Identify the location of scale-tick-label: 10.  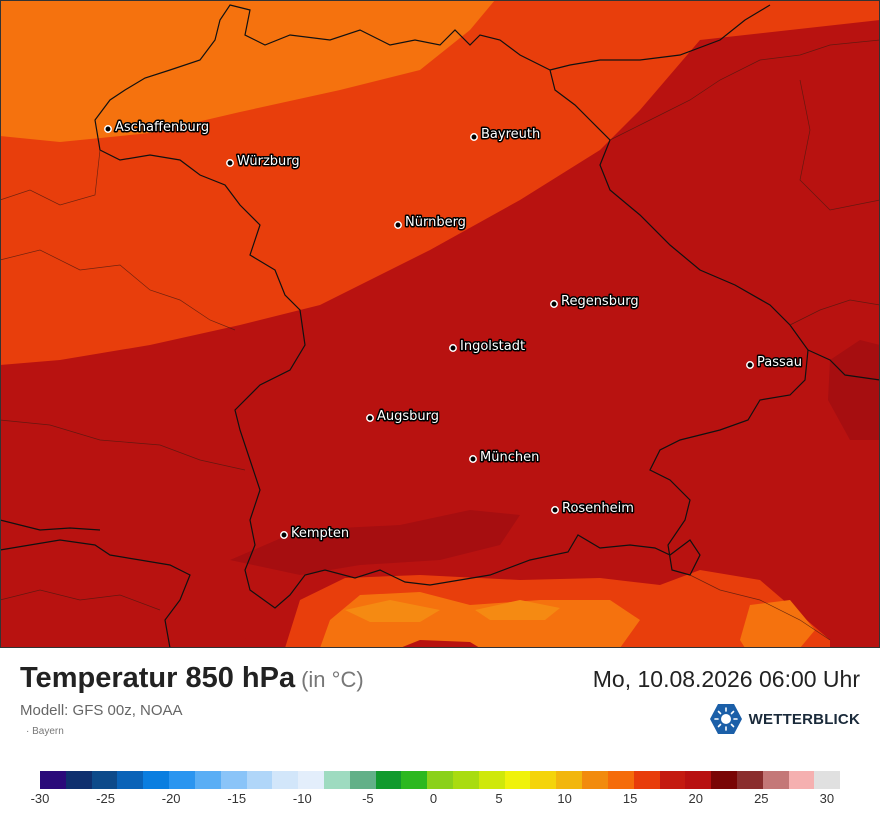
(564, 798).